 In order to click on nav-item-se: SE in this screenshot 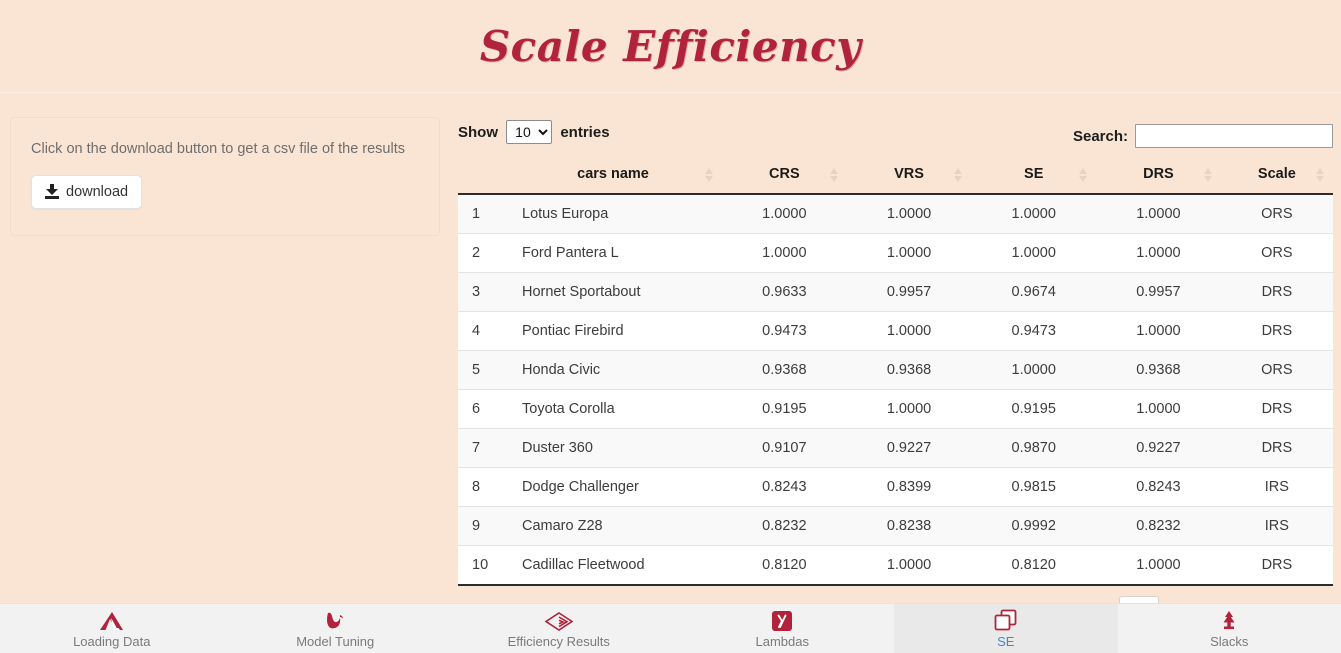, I will do `click(1006, 628)`.